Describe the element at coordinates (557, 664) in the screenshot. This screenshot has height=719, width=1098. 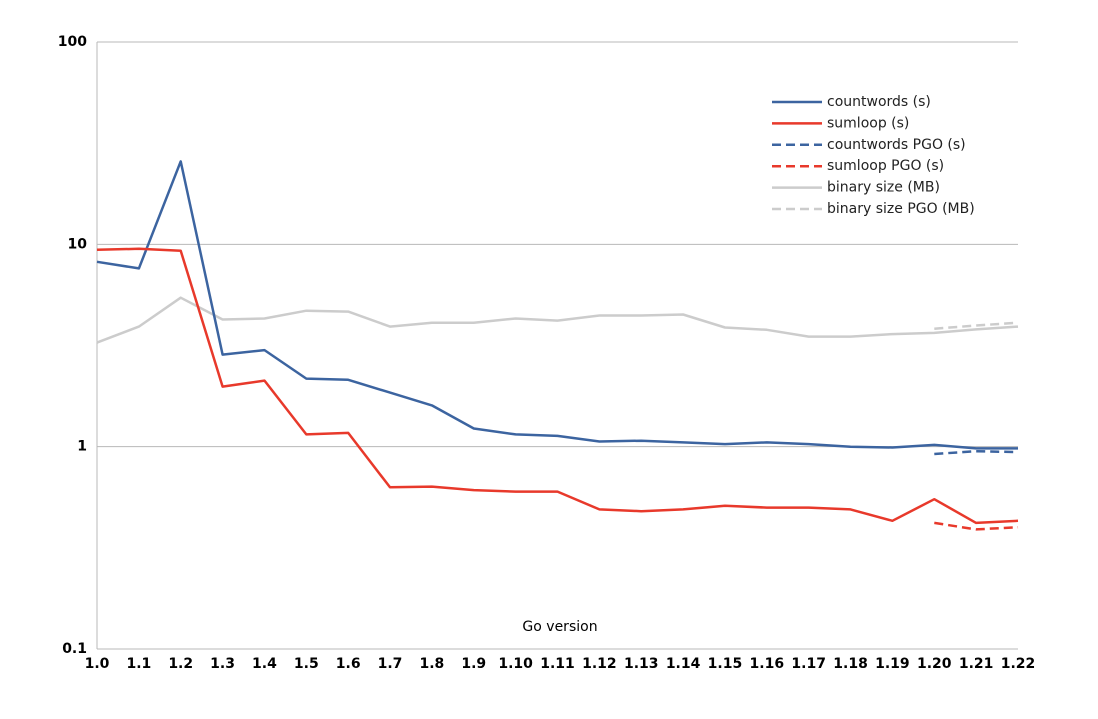
I see `x-tick-label: 1.11` at that location.